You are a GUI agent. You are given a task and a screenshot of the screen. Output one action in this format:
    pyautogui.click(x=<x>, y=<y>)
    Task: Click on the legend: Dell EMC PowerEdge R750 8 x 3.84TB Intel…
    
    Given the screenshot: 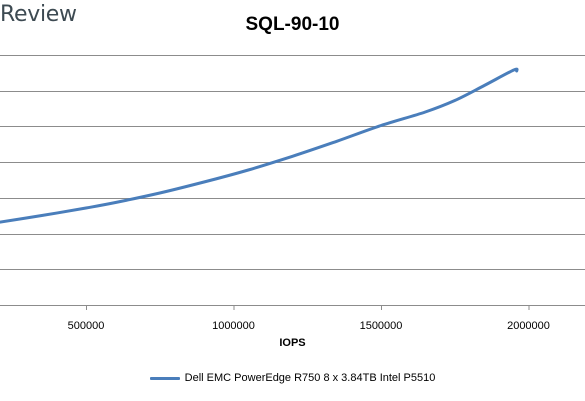 What is the action you would take?
    pyautogui.click(x=292, y=378)
    